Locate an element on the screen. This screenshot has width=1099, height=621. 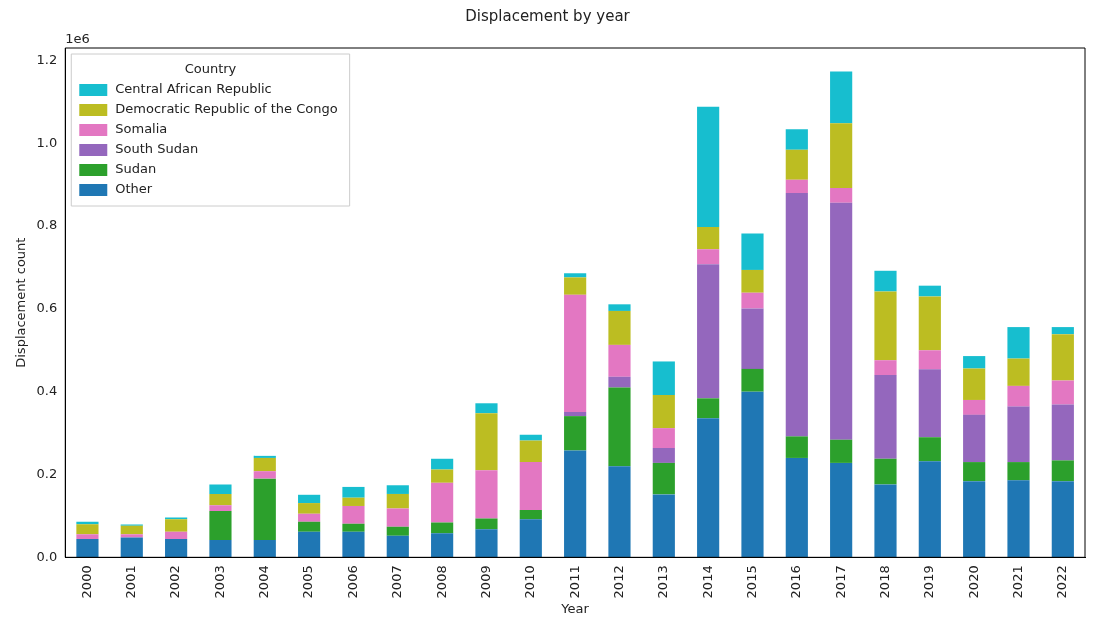
legend-title: Country is located at coordinates (210, 69).